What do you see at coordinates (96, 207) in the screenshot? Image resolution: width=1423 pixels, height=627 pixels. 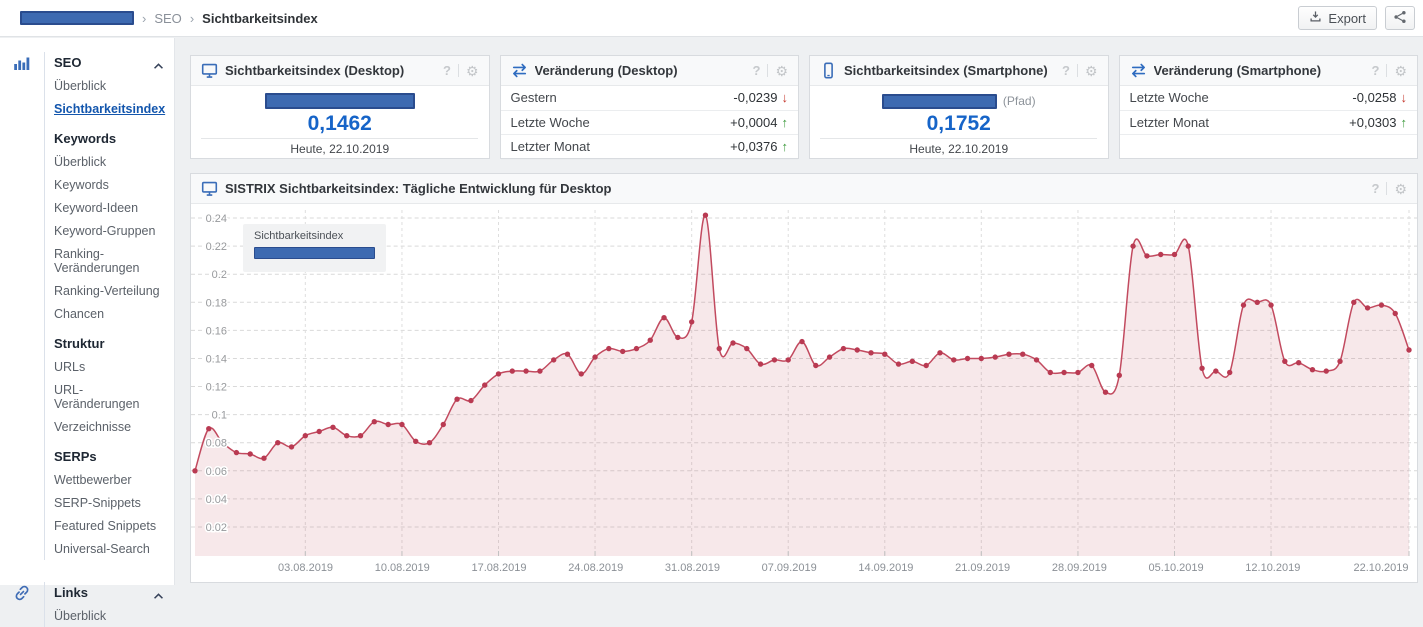 I see `sidebar-item-keyword-ideen: Keyword-Ideen` at bounding box center [96, 207].